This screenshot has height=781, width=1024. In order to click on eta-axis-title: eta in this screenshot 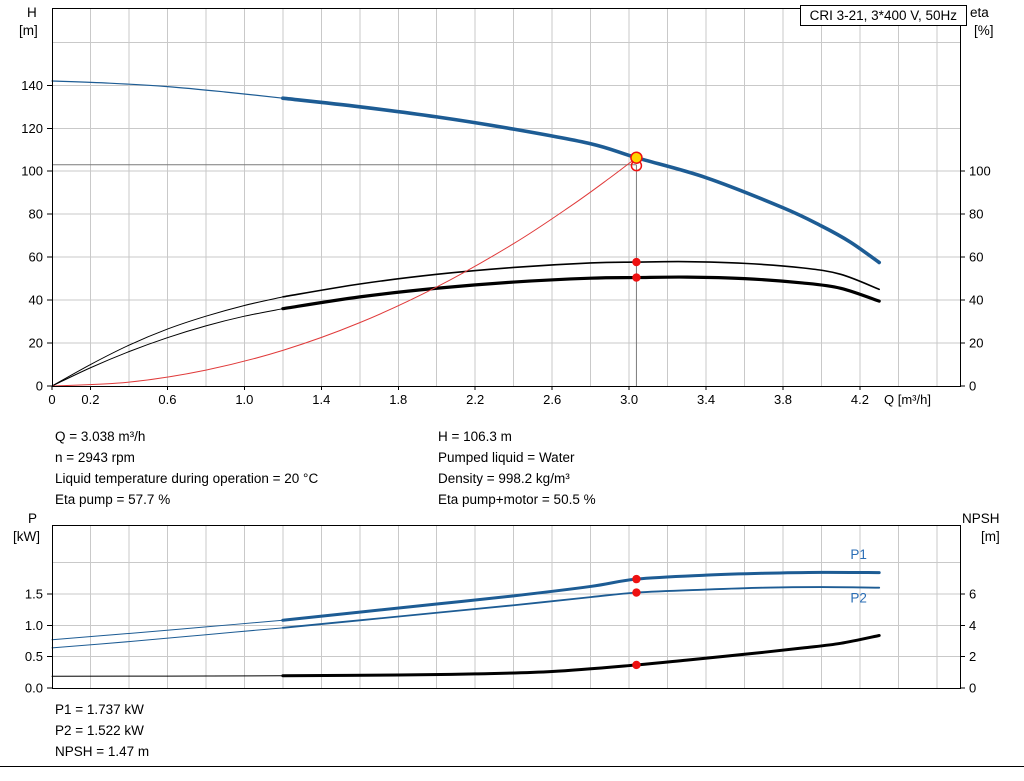, I will do `click(979, 12)`.